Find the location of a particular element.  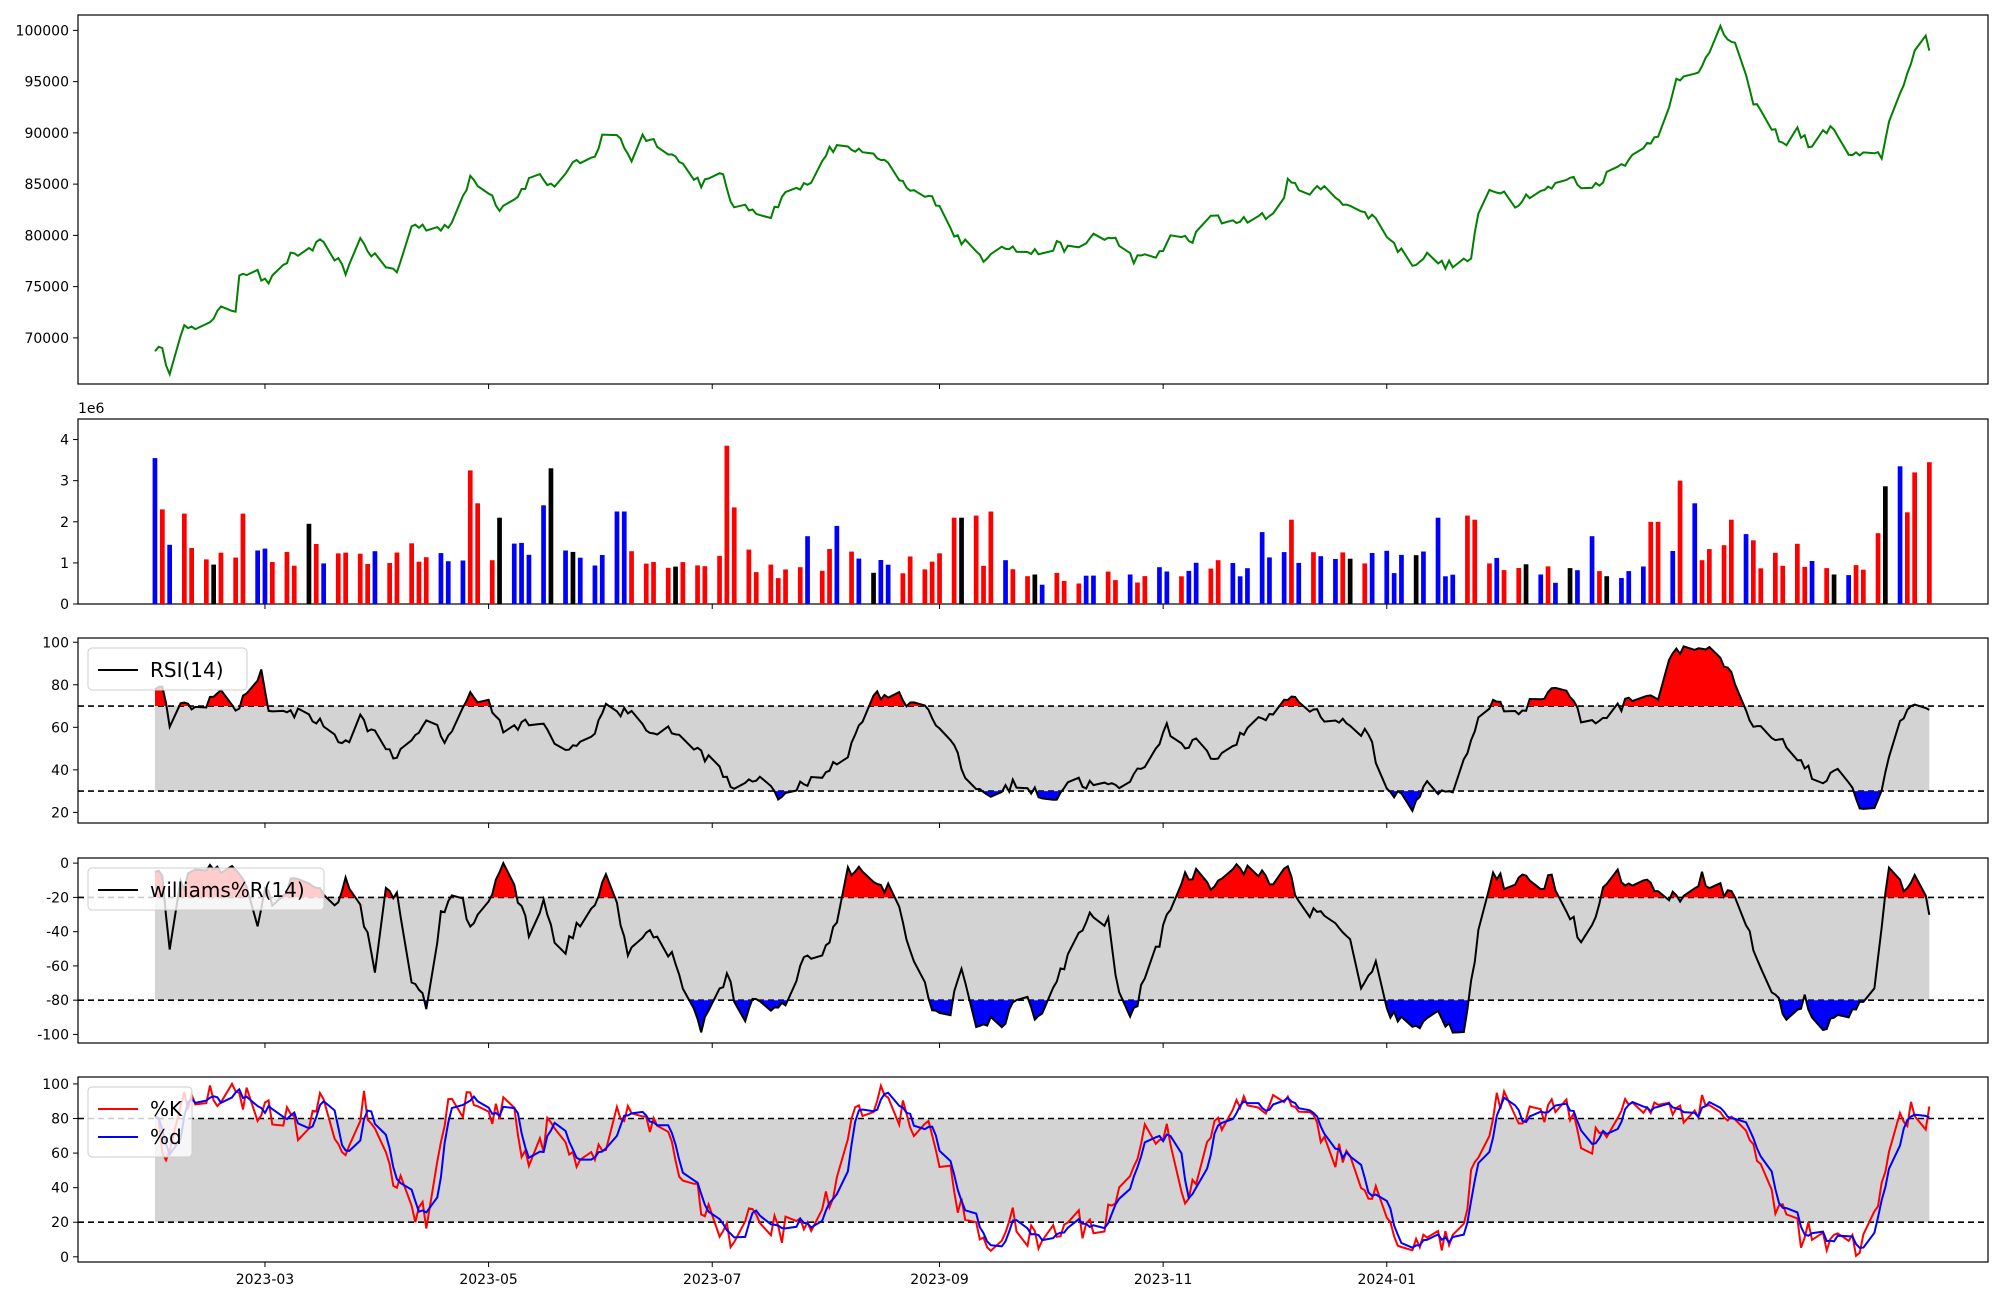

rsi-axis-ytick-label: 40 is located at coordinates (60, 771).